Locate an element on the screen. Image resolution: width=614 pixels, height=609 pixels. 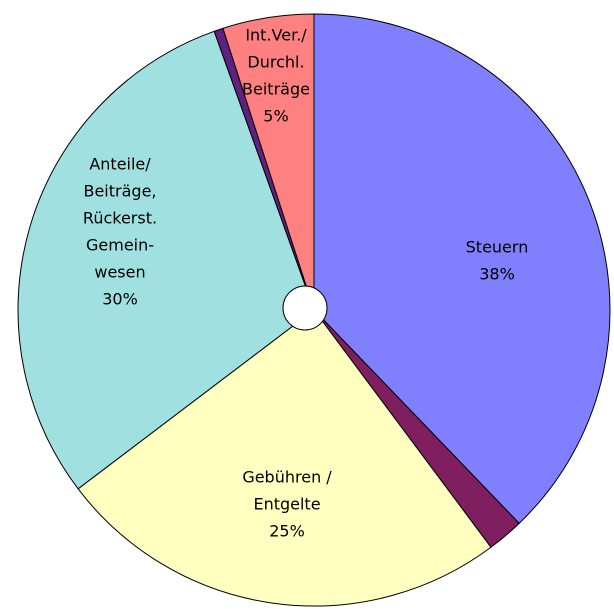
value-label: 30% is located at coordinates (120, 299).